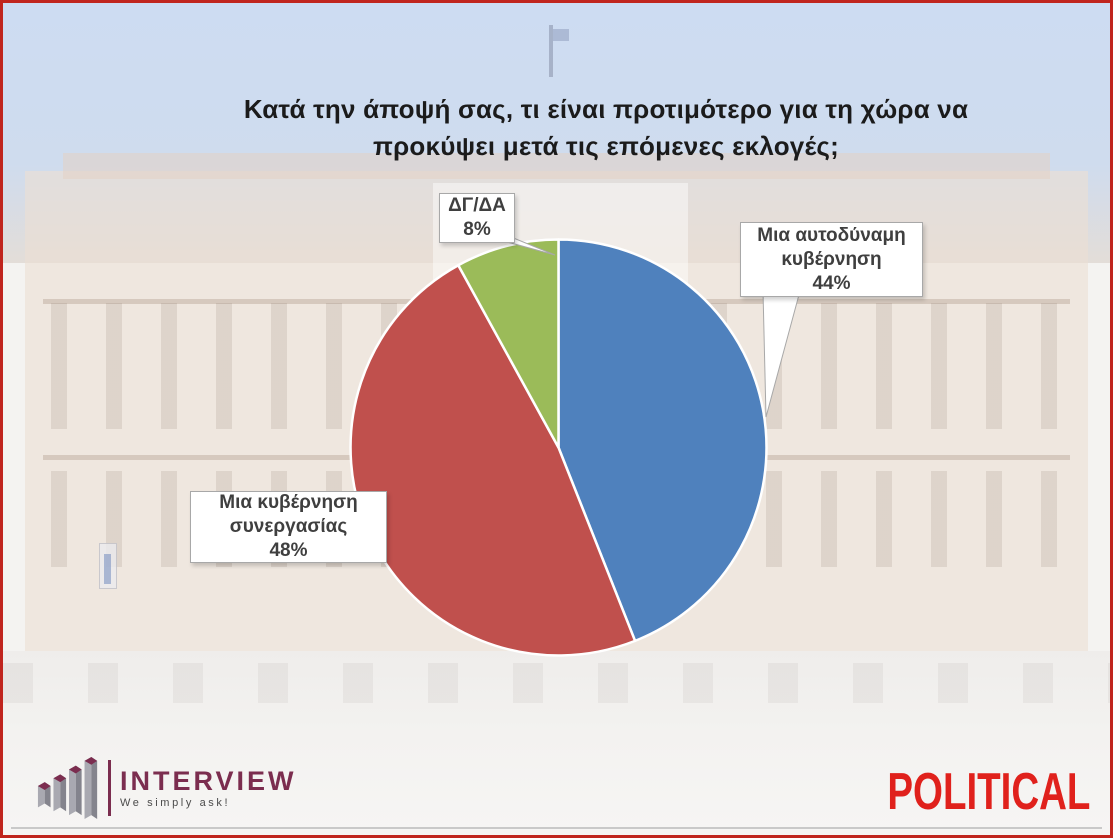  I want to click on callout-synergasias: Μια κυβέρνηση συνεργασίας 48%, so click(288, 527).